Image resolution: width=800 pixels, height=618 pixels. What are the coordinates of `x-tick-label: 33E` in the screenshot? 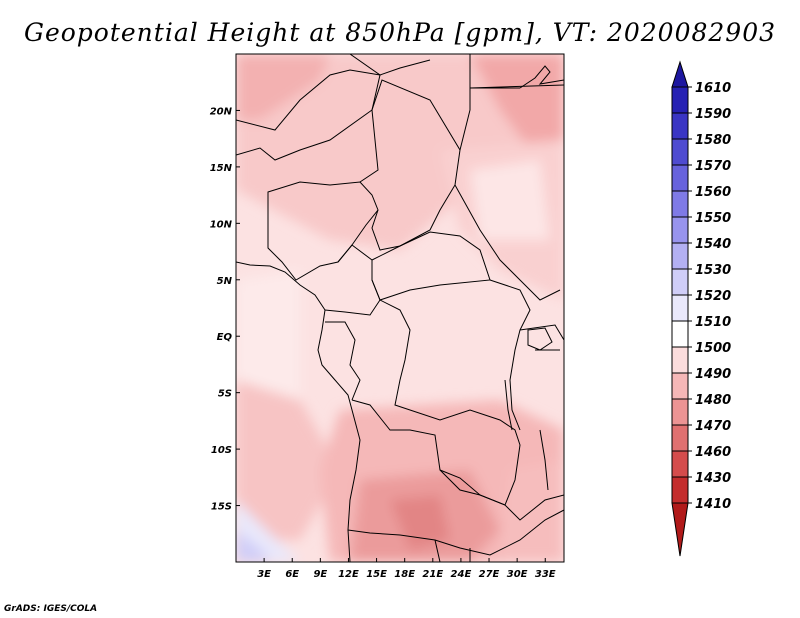 It's located at (545, 574).